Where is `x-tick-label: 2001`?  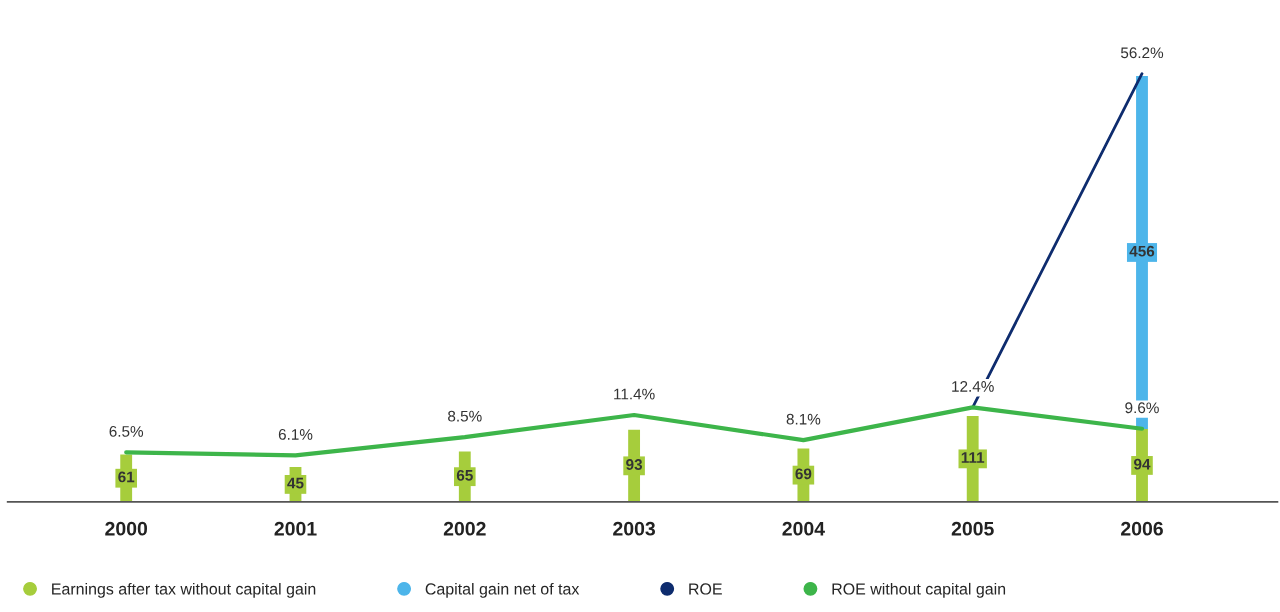 x-tick-label: 2001 is located at coordinates (295, 528).